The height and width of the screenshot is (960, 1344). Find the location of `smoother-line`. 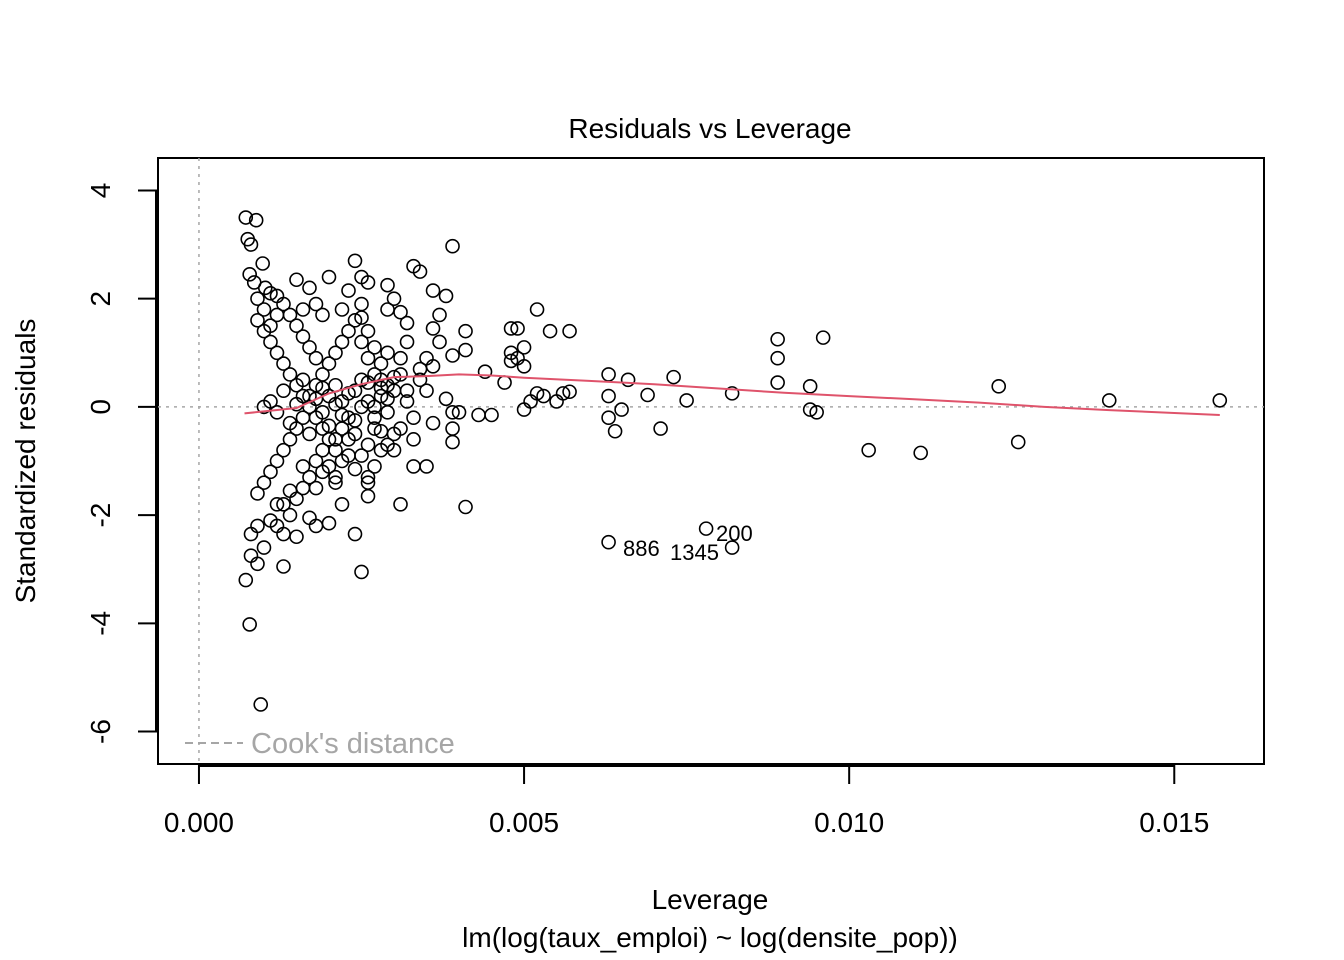

smoother-line is located at coordinates (732, 394).